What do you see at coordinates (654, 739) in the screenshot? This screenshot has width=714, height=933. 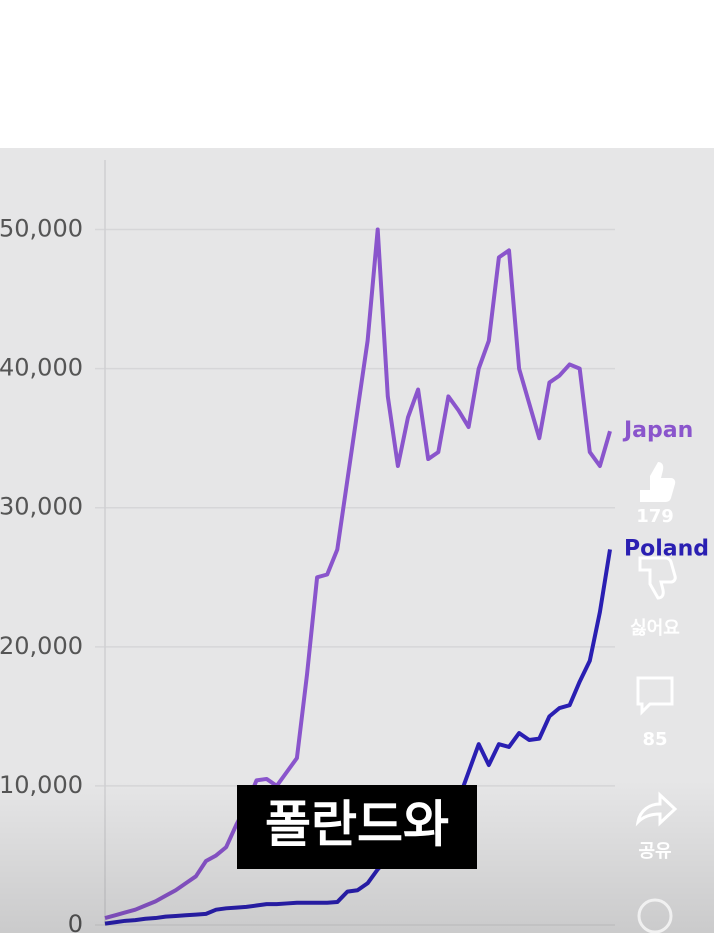 I see `comment-count: 85` at bounding box center [654, 739].